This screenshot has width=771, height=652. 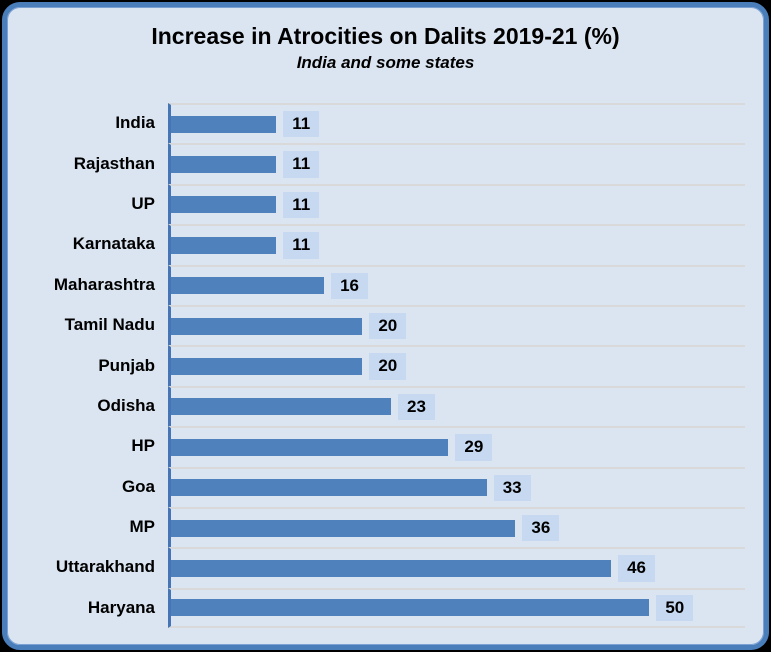 I want to click on chart-row: India 11, so click(x=393, y=123).